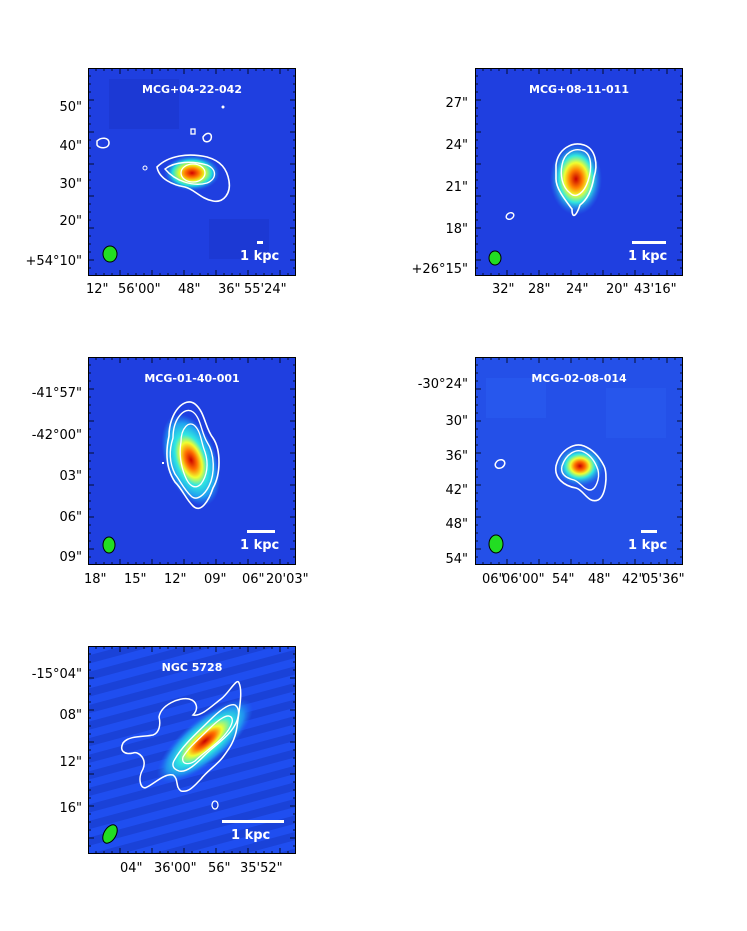 This screenshot has height=931, width=747. Describe the element at coordinates (70, 107) in the screenshot. I see `y-tick-label: 50"` at that location.